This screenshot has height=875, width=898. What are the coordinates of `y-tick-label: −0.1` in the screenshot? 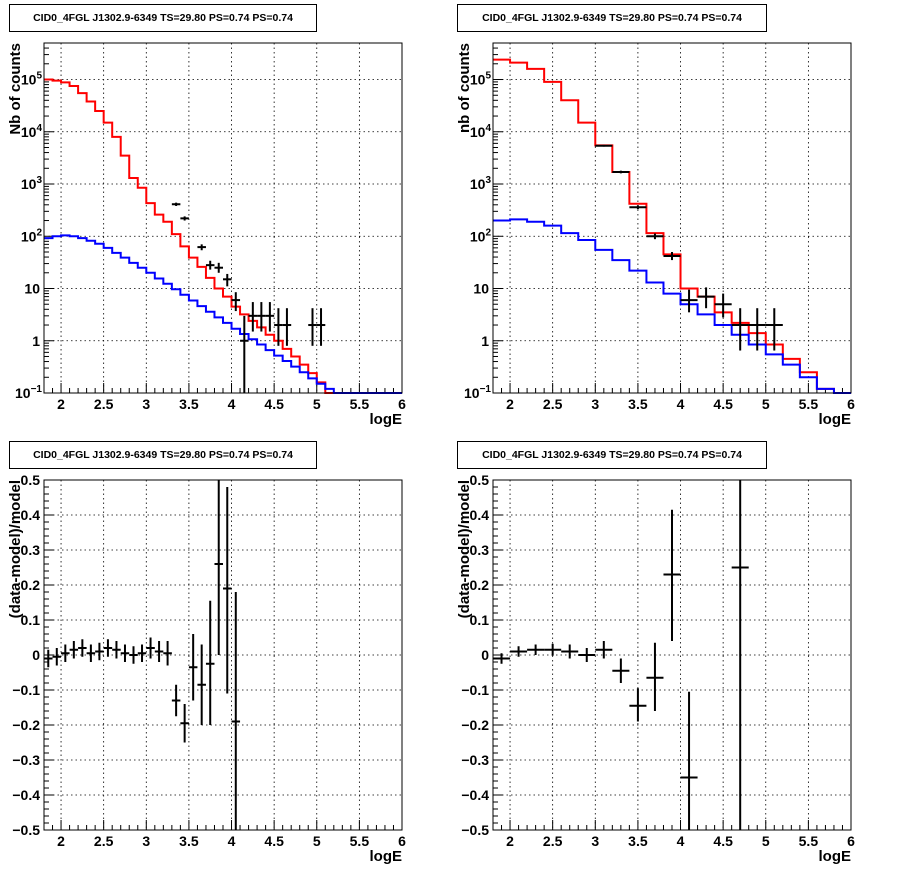 It's located at (475, 690).